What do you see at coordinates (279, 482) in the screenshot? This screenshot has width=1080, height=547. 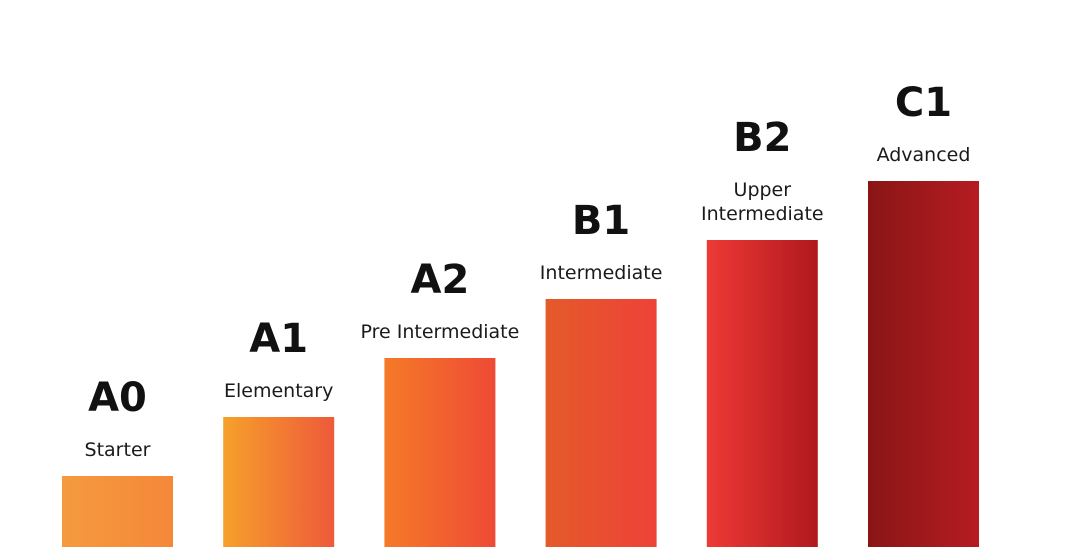 I see `bar-a1` at bounding box center [279, 482].